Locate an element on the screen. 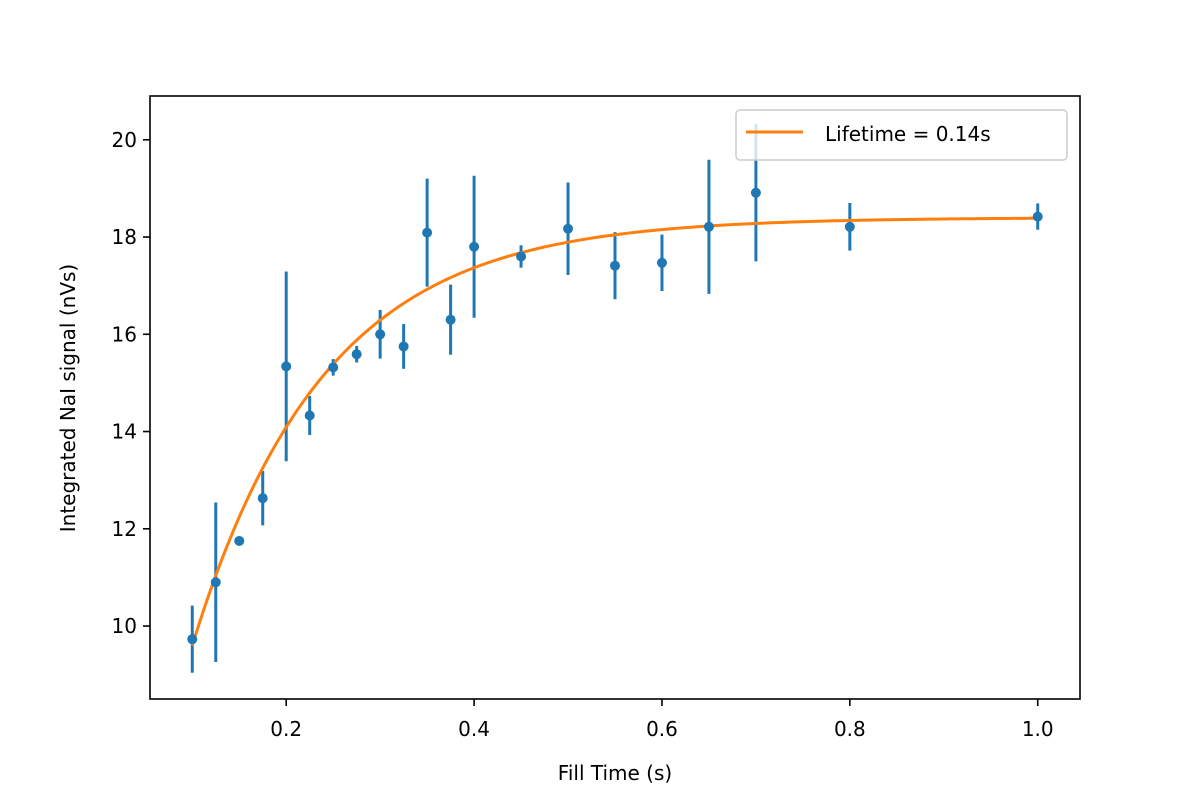 The width and height of the screenshot is (1200, 800). x-axis-label: Fill Time (s) is located at coordinates (615, 773).